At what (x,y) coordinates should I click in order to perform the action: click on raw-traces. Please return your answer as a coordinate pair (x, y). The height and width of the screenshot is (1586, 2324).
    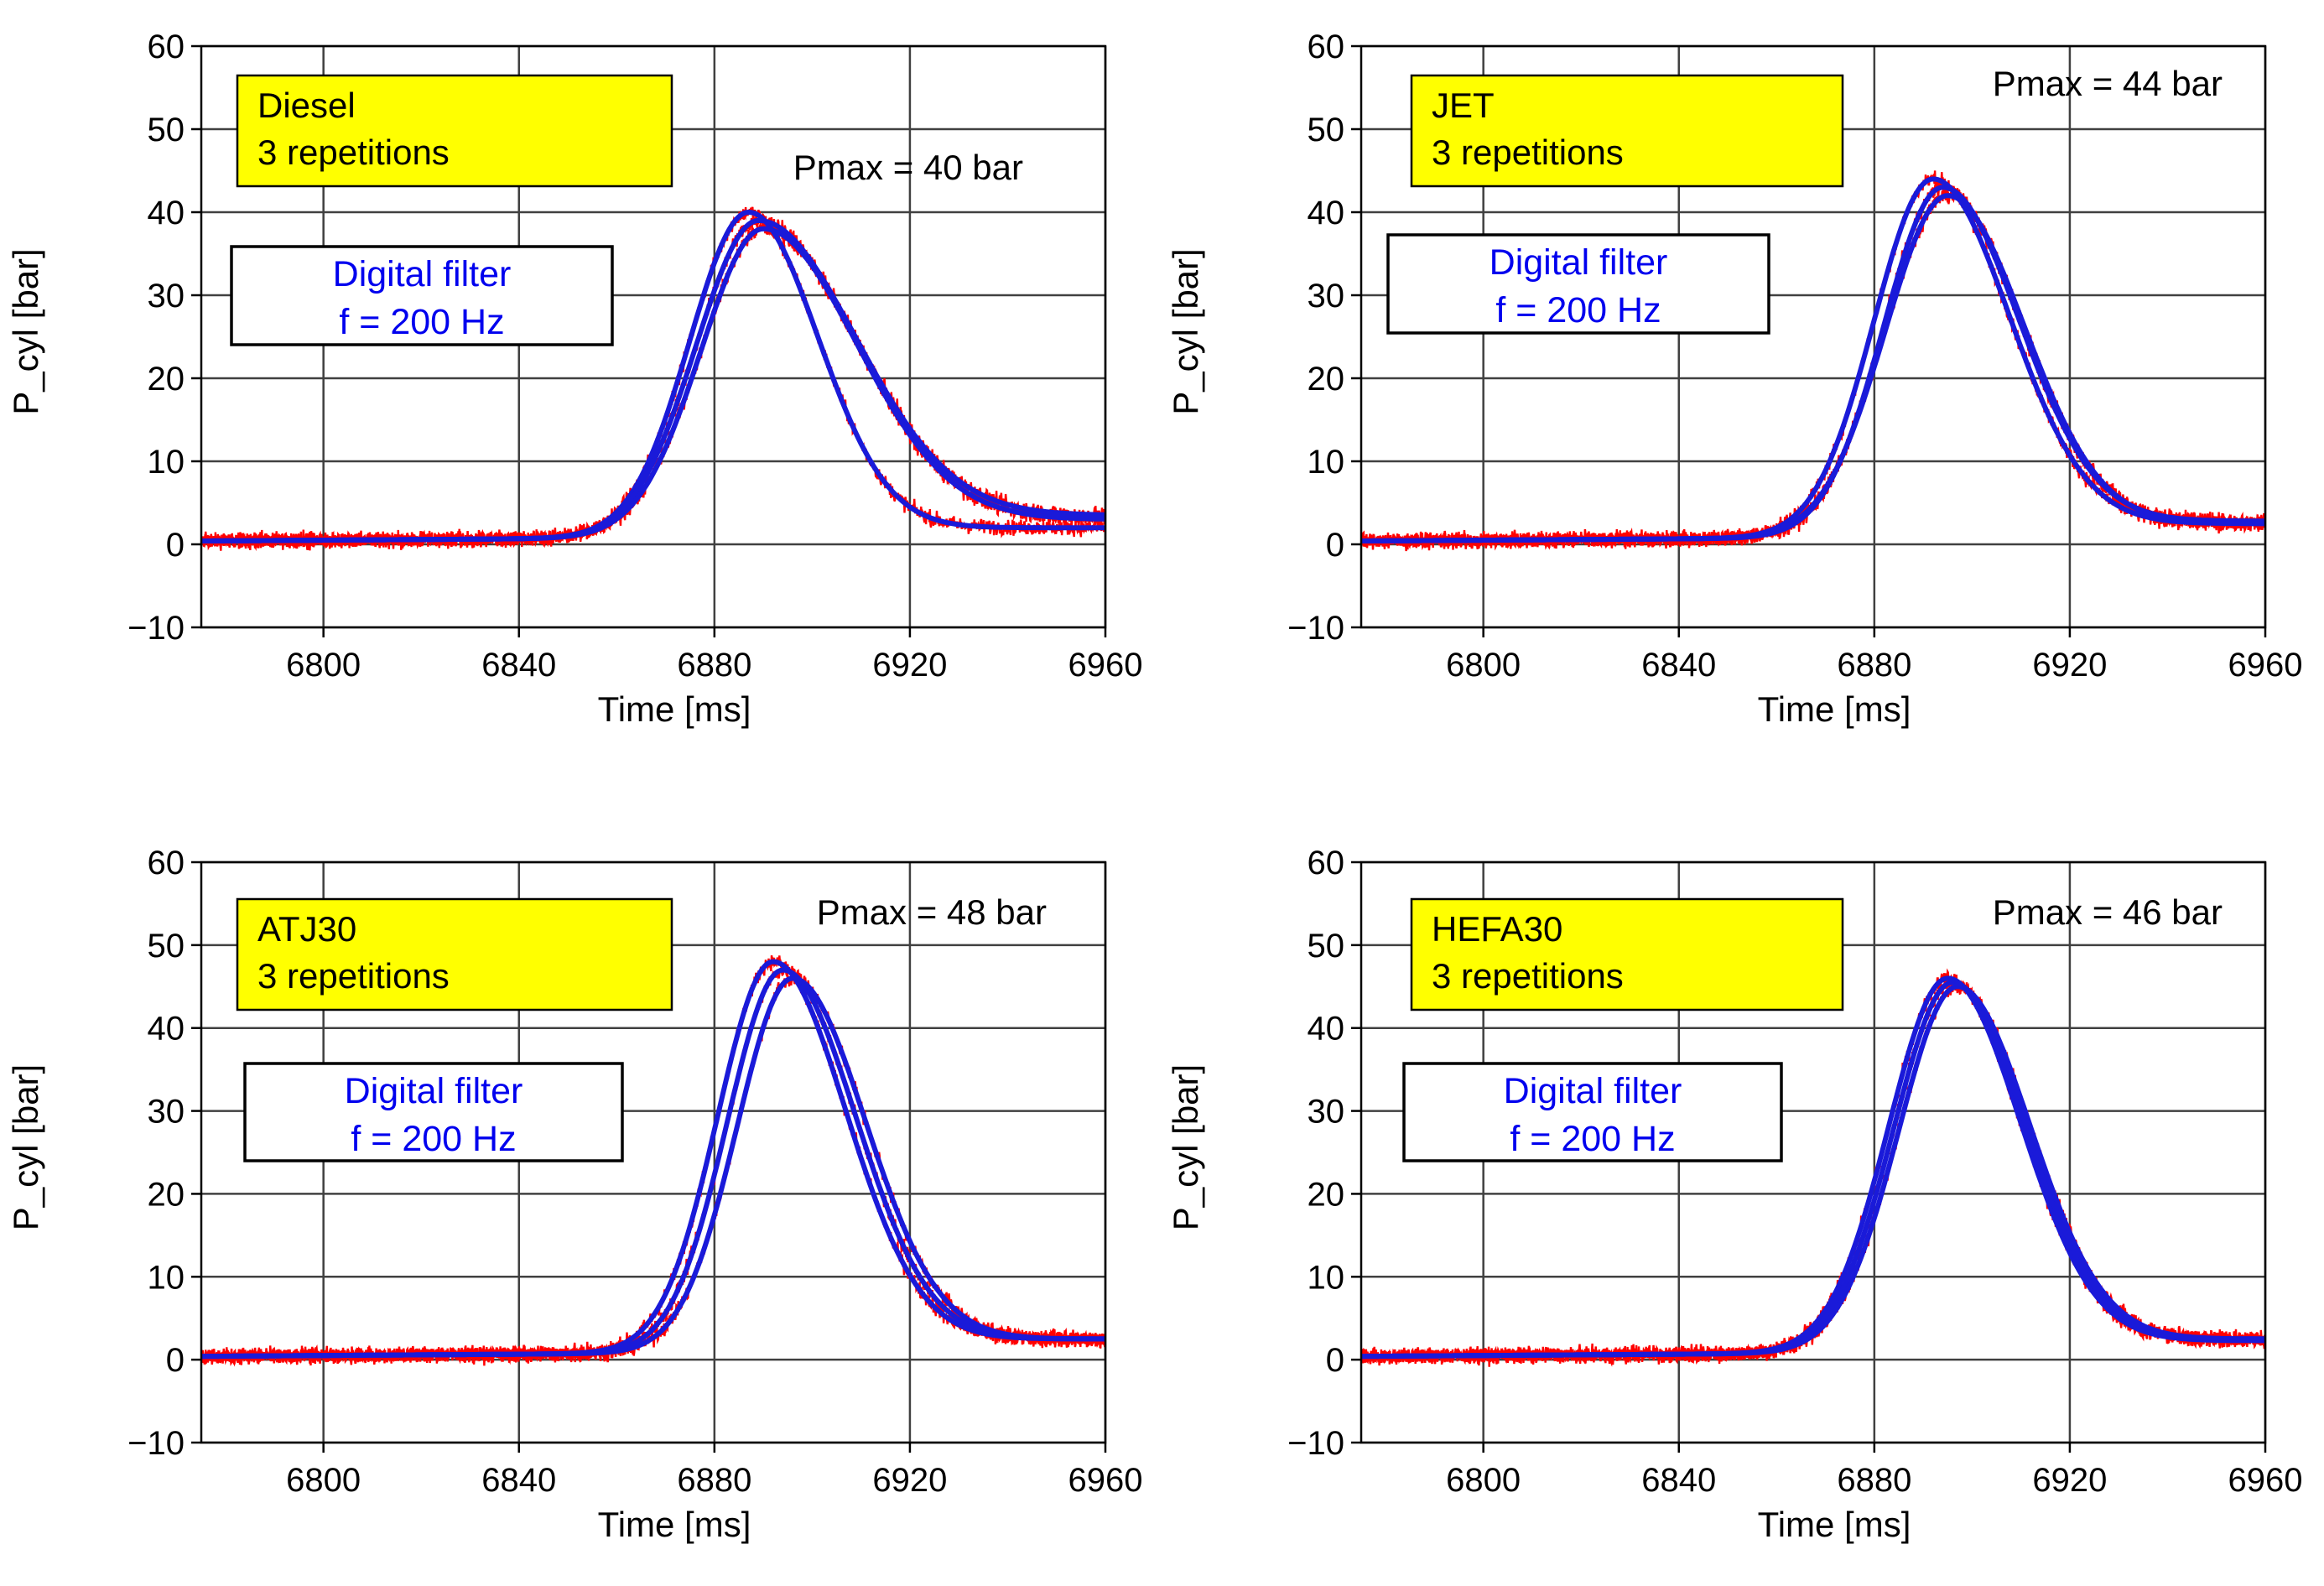
    Looking at the image, I should click on (1813, 1167).